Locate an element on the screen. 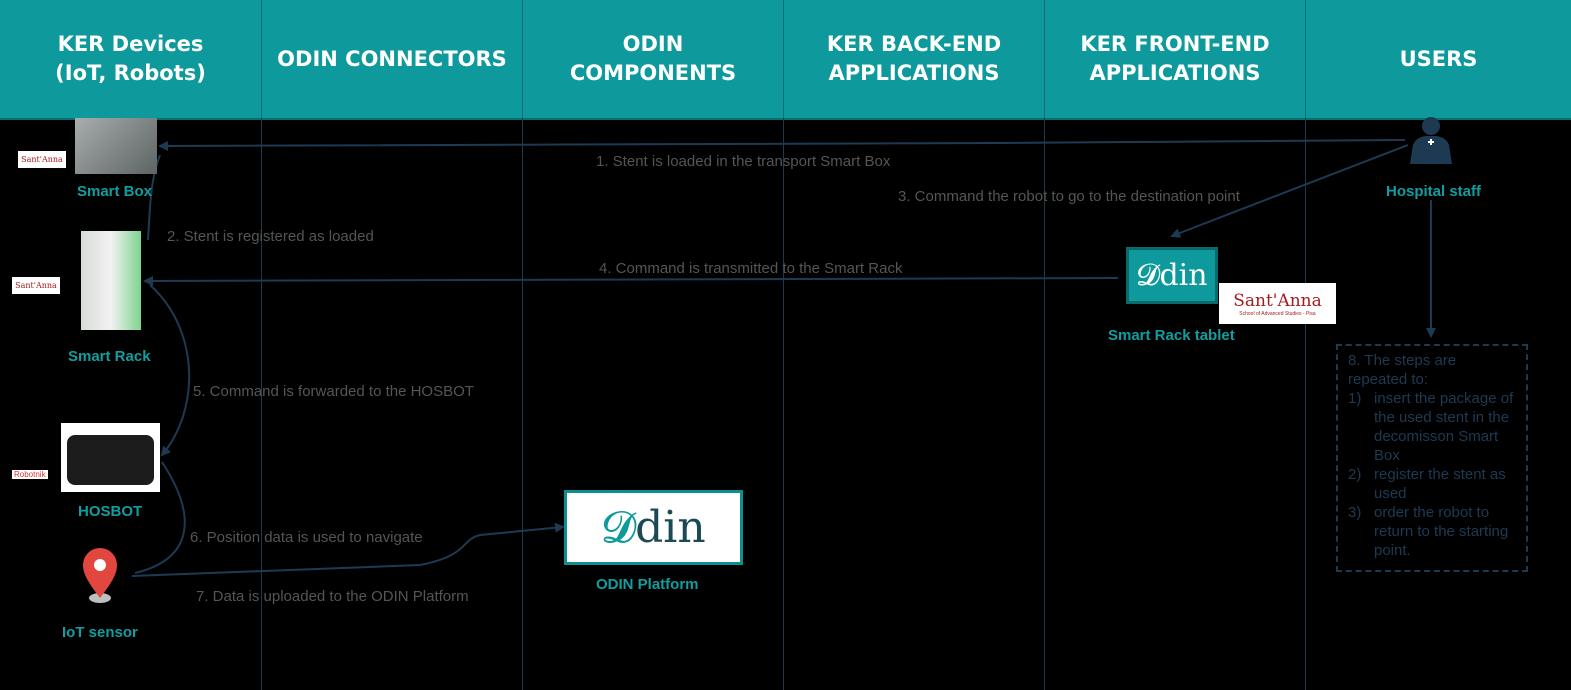  hosbot-label: HOSBOT is located at coordinates (110, 511).